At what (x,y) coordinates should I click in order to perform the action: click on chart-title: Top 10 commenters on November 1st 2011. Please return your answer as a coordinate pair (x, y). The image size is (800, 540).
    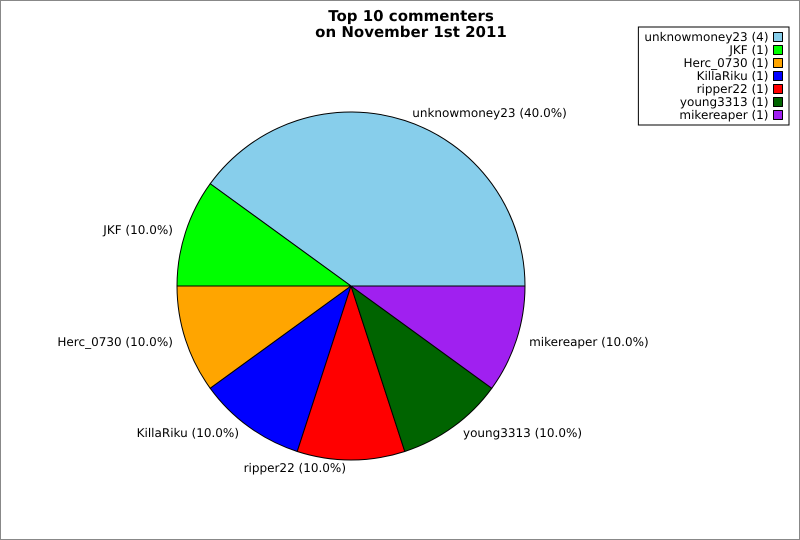
    Looking at the image, I should click on (411, 24).